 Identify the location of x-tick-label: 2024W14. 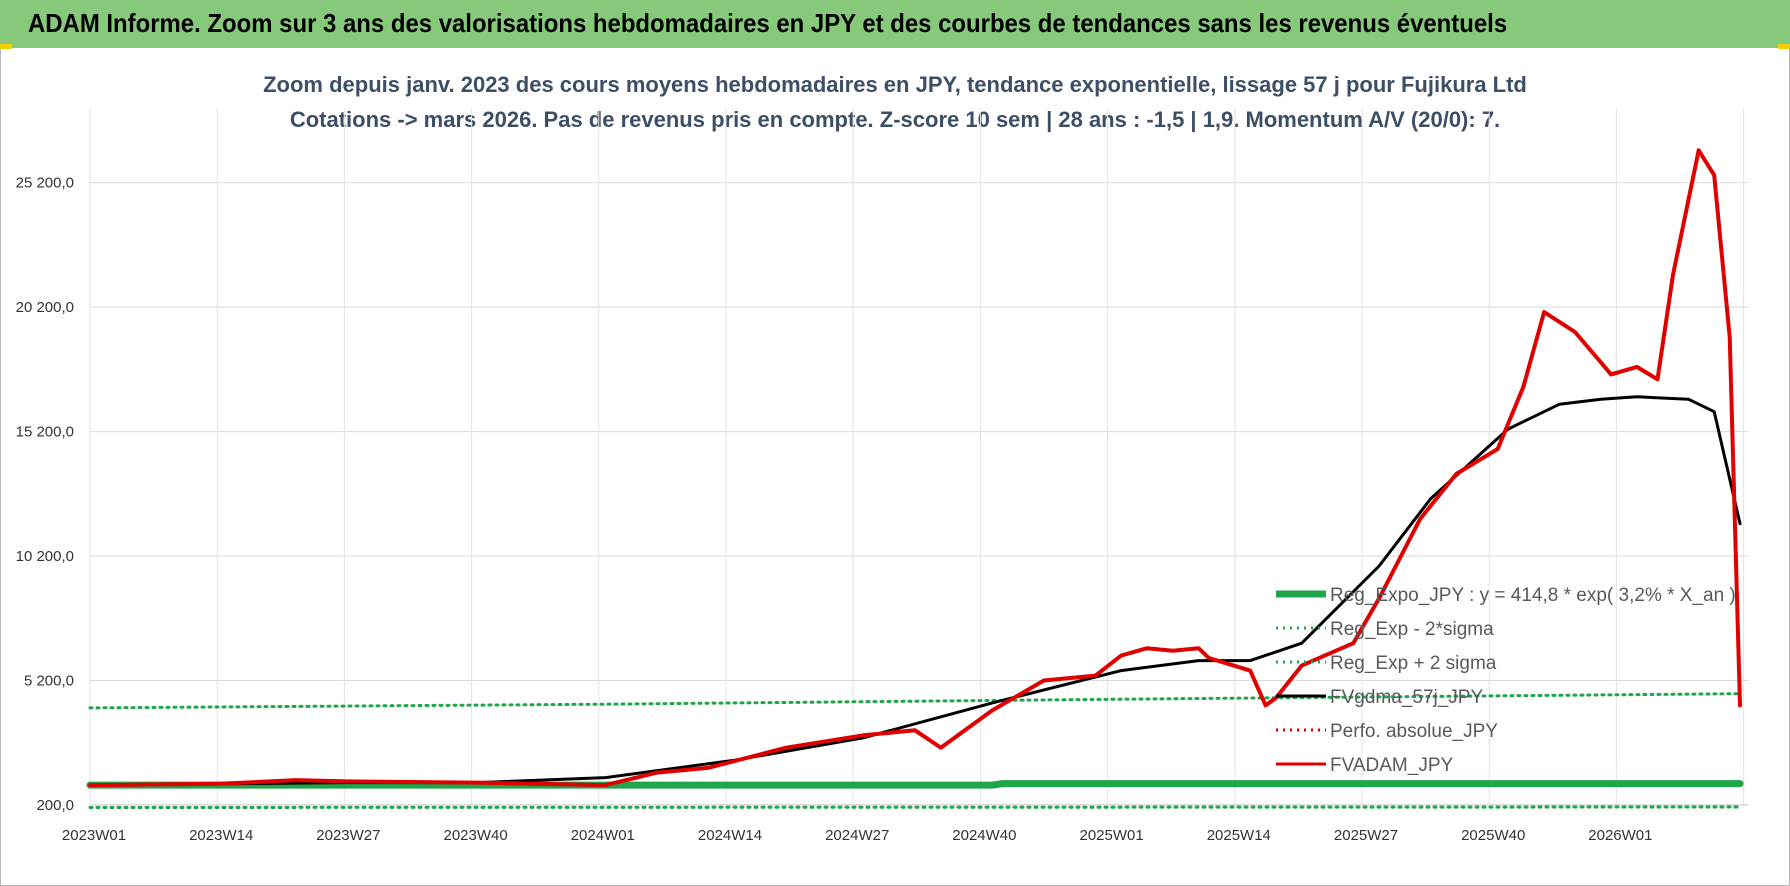
(730, 835).